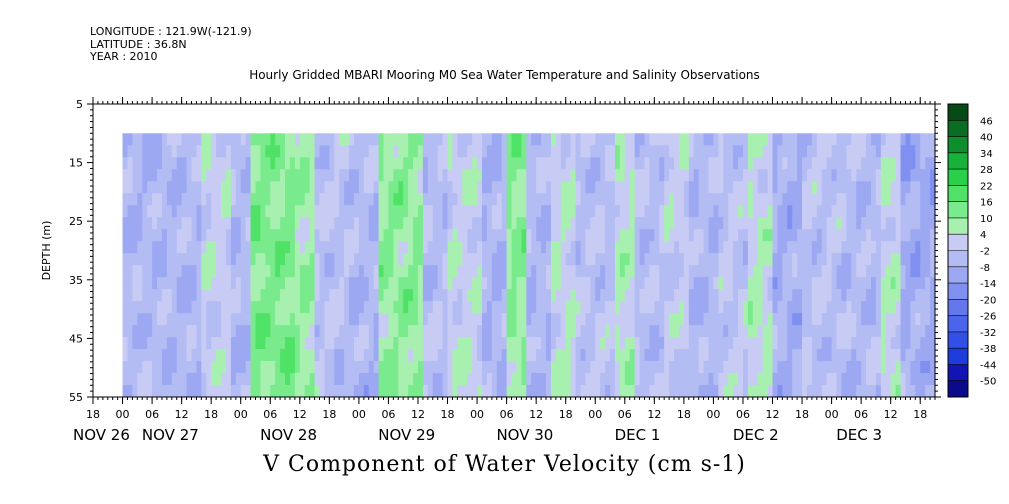 The height and width of the screenshot is (504, 1009). Describe the element at coordinates (270, 414) in the screenshot. I see `x-tick-label: 06` at that location.